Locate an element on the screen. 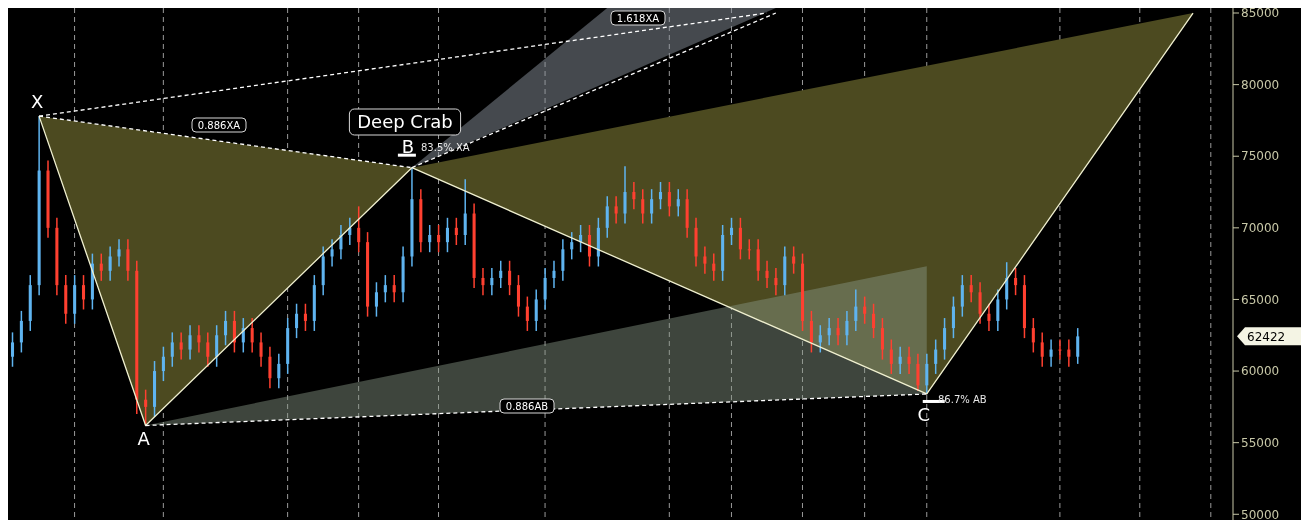 The image size is (1309, 528). text: 62422 is located at coordinates (1266, 336).